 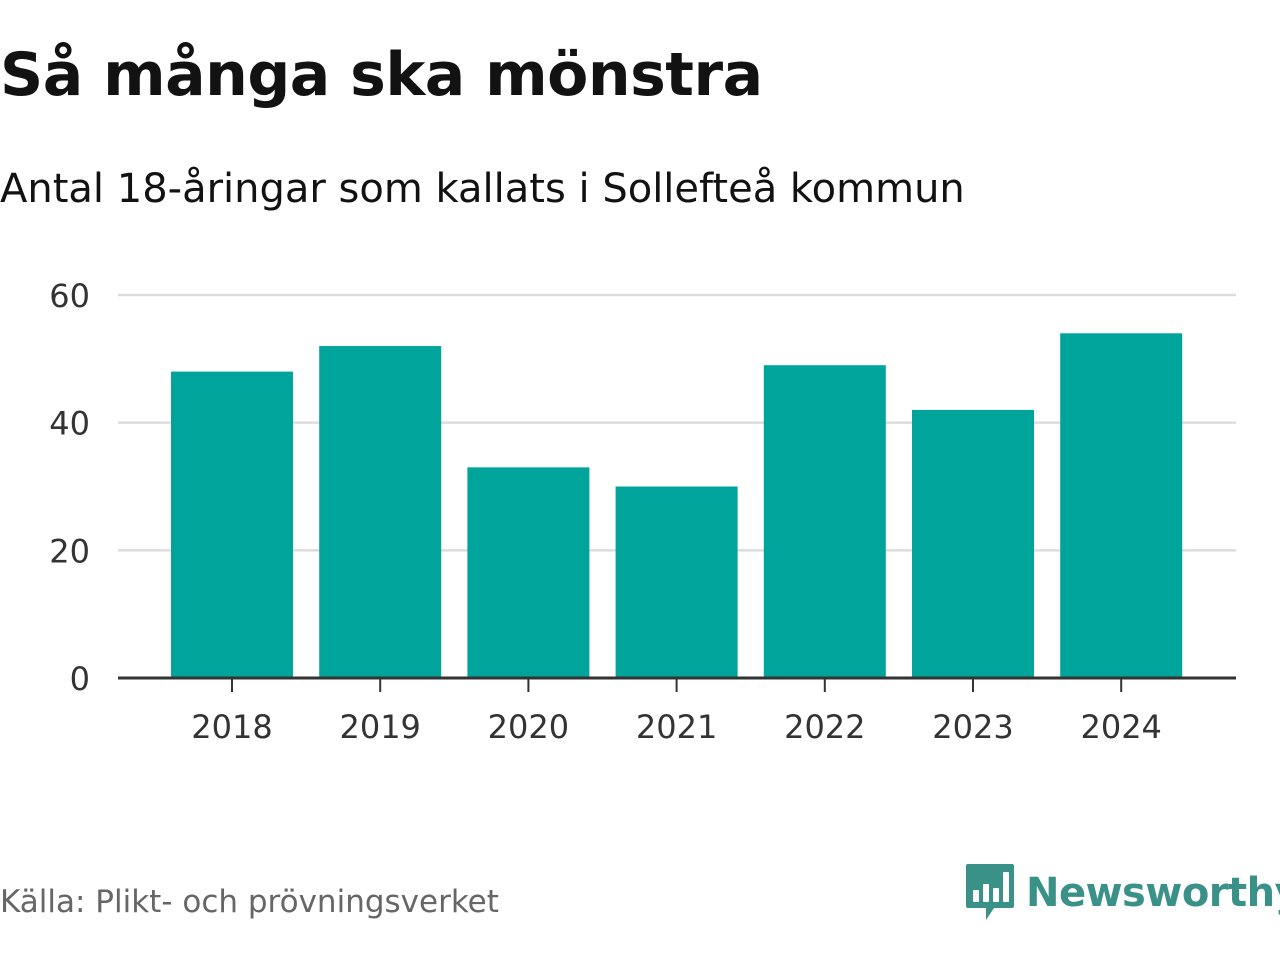 What do you see at coordinates (1153, 893) in the screenshot?
I see `brand-name: Newsworthy` at bounding box center [1153, 893].